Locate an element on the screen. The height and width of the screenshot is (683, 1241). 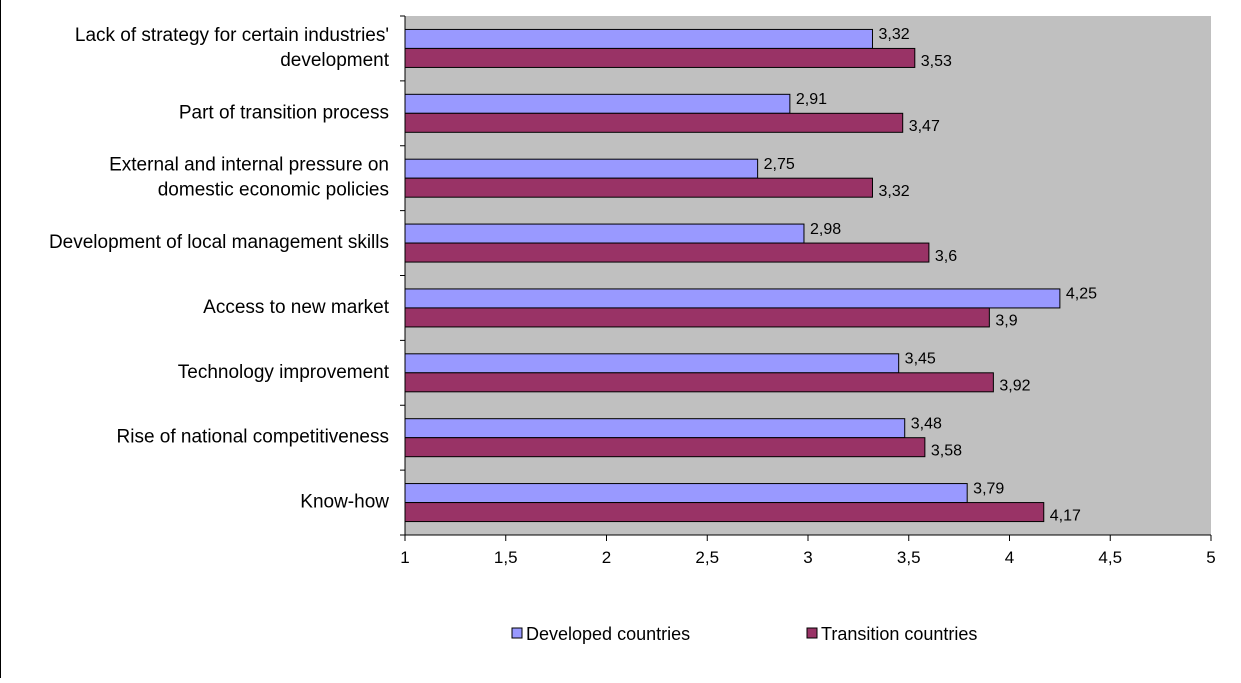
legend-swatch-developed is located at coordinates (517, 633).